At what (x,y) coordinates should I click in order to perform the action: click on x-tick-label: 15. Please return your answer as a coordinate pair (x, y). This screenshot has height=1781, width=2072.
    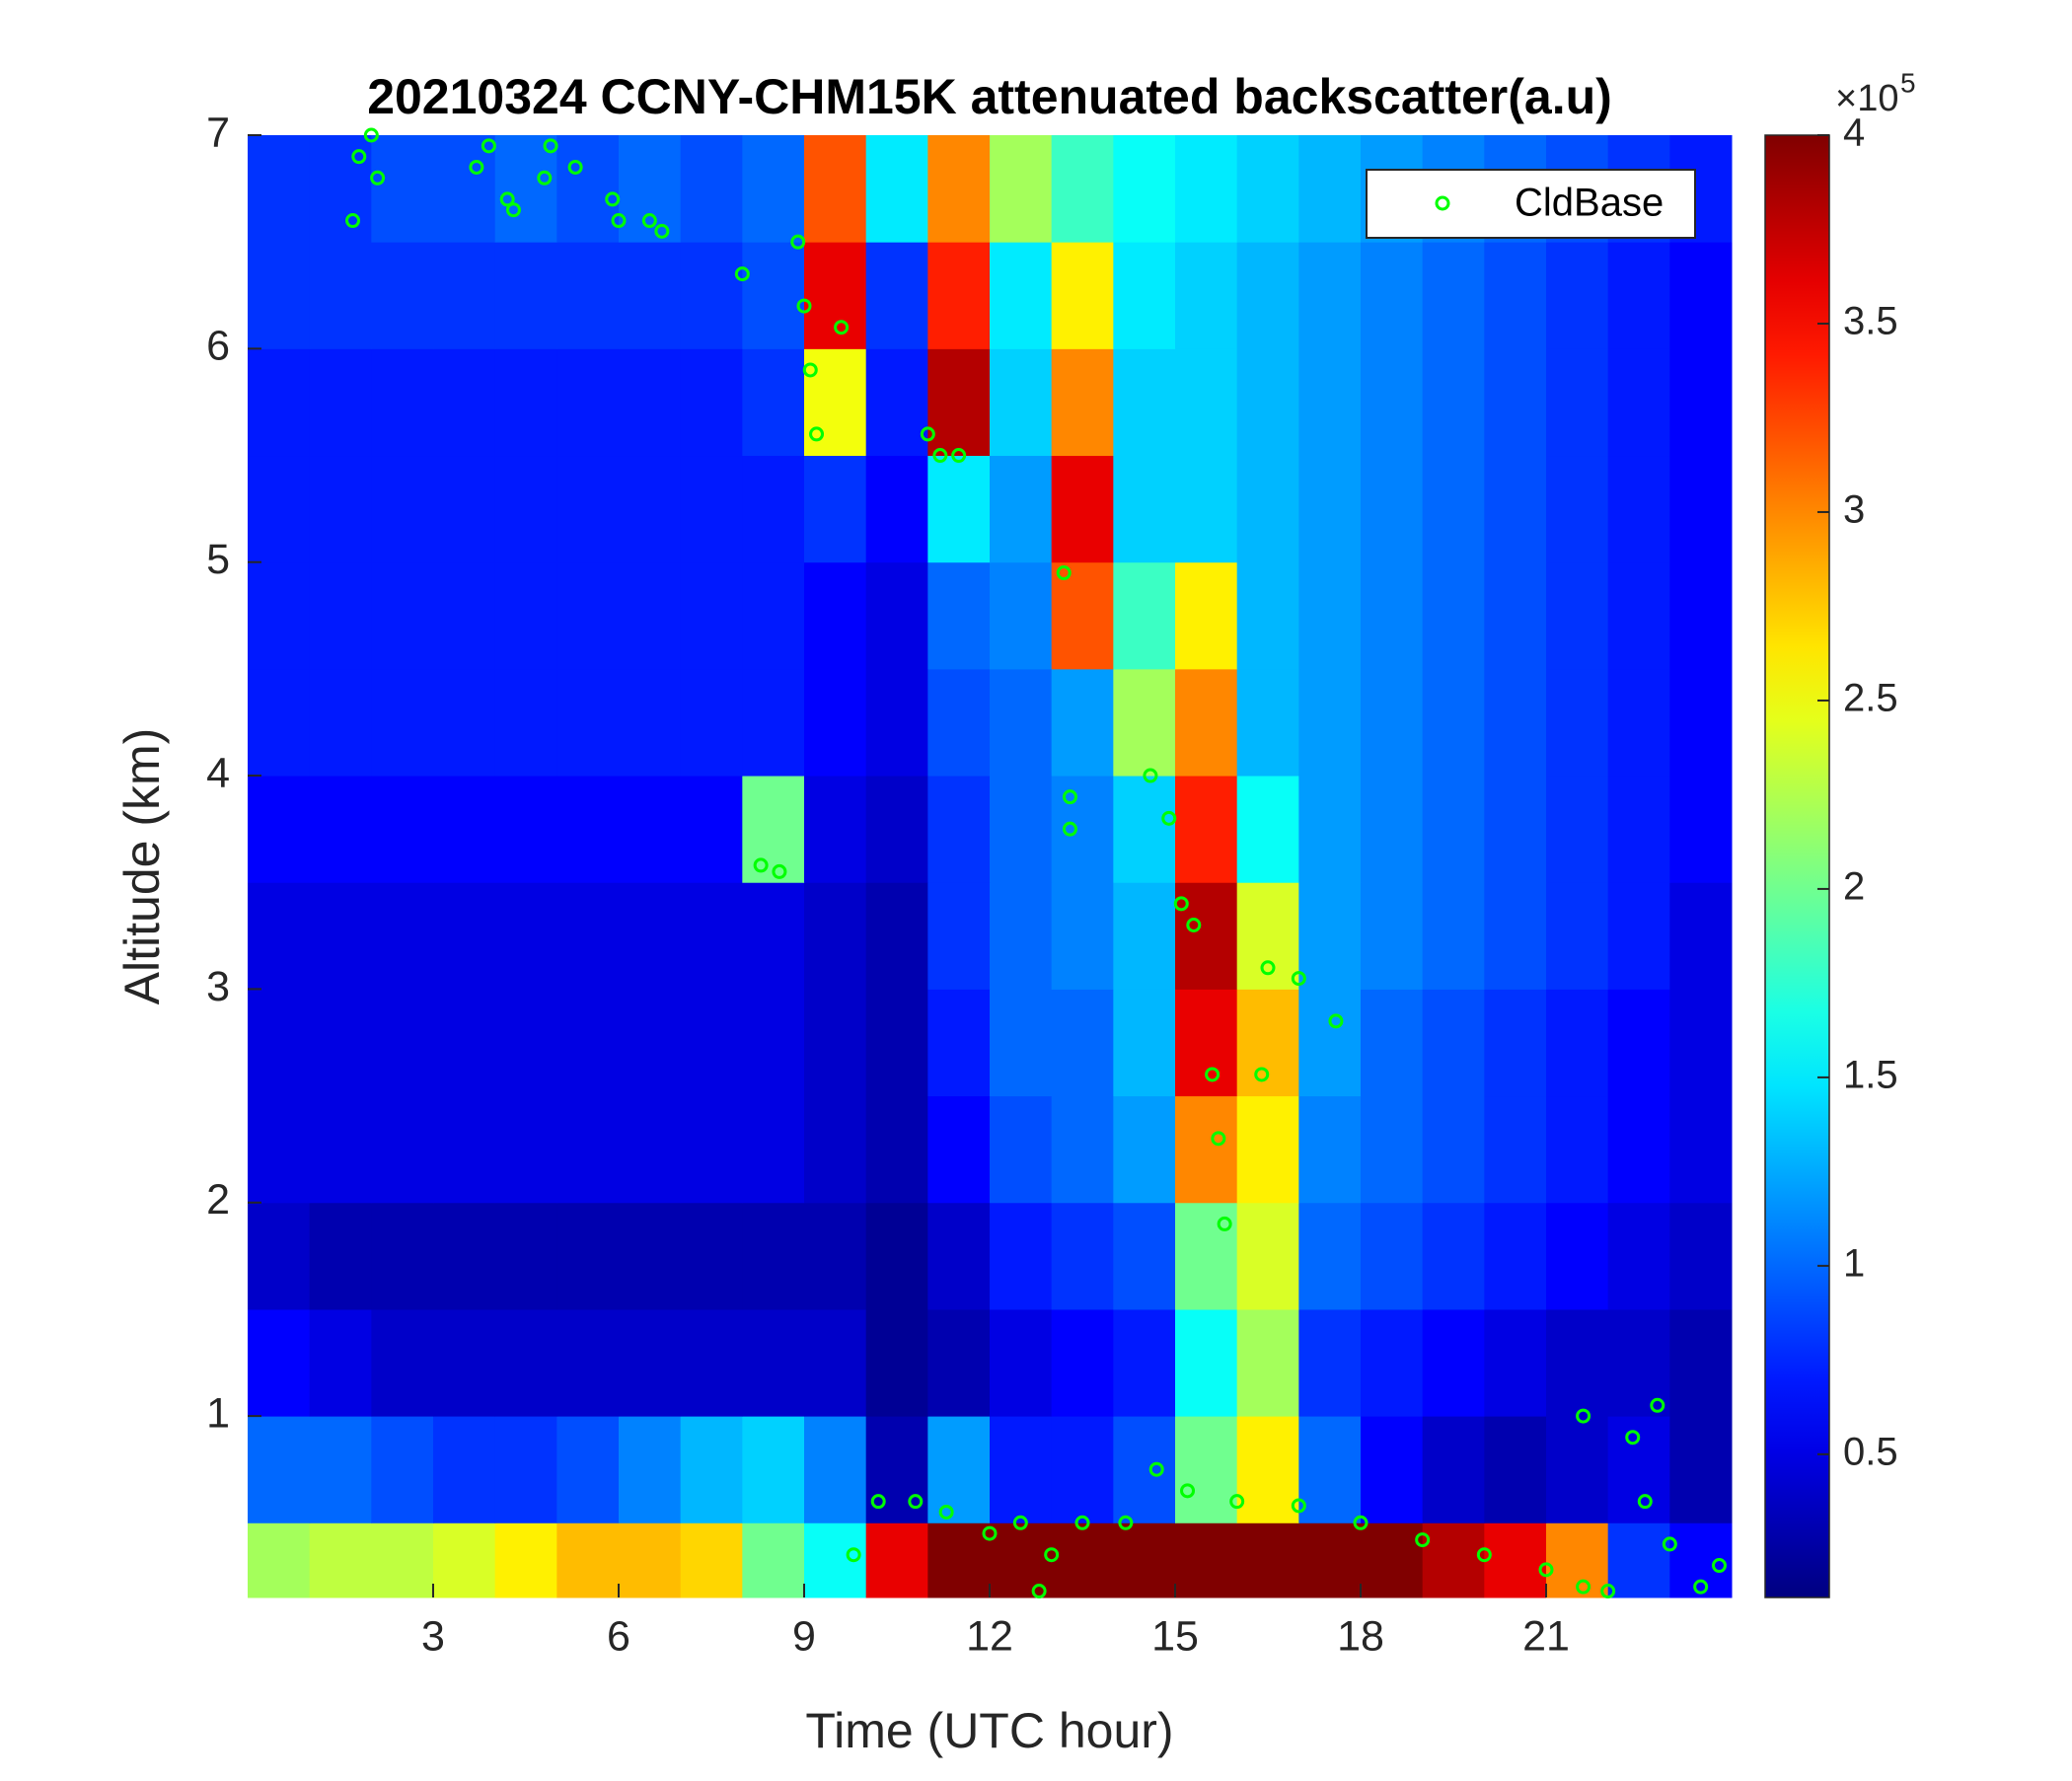
    Looking at the image, I should click on (1175, 1636).